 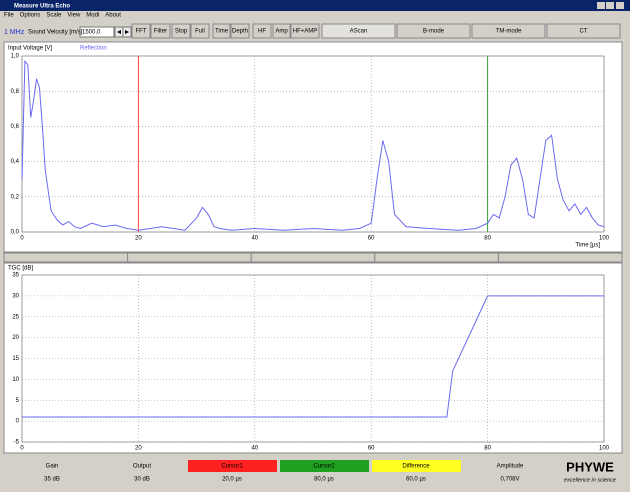 I want to click on difference-box, so click(x=416, y=466).